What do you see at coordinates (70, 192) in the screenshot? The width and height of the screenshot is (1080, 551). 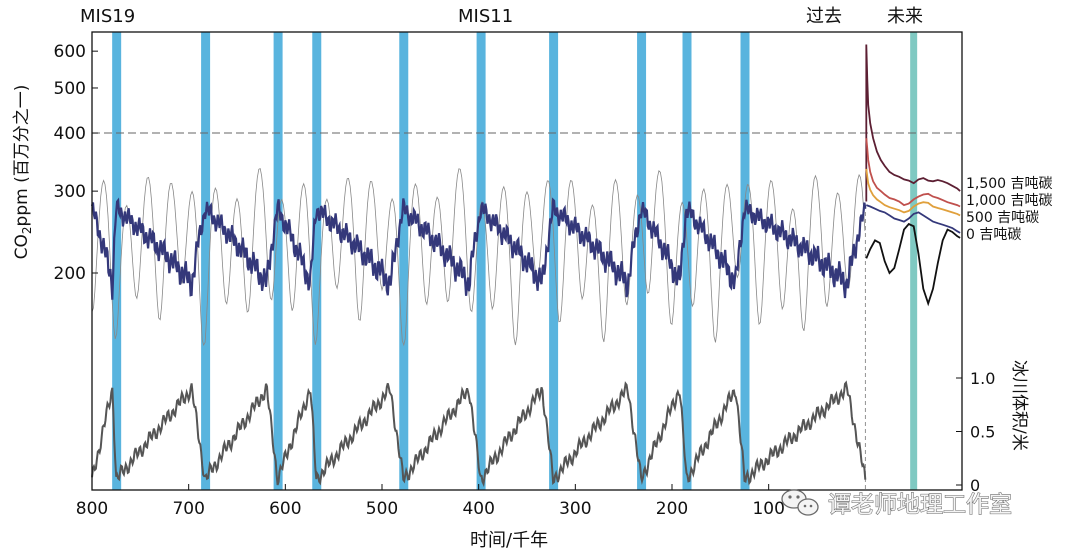 I see `co2-tick-label-1: 300` at bounding box center [70, 192].